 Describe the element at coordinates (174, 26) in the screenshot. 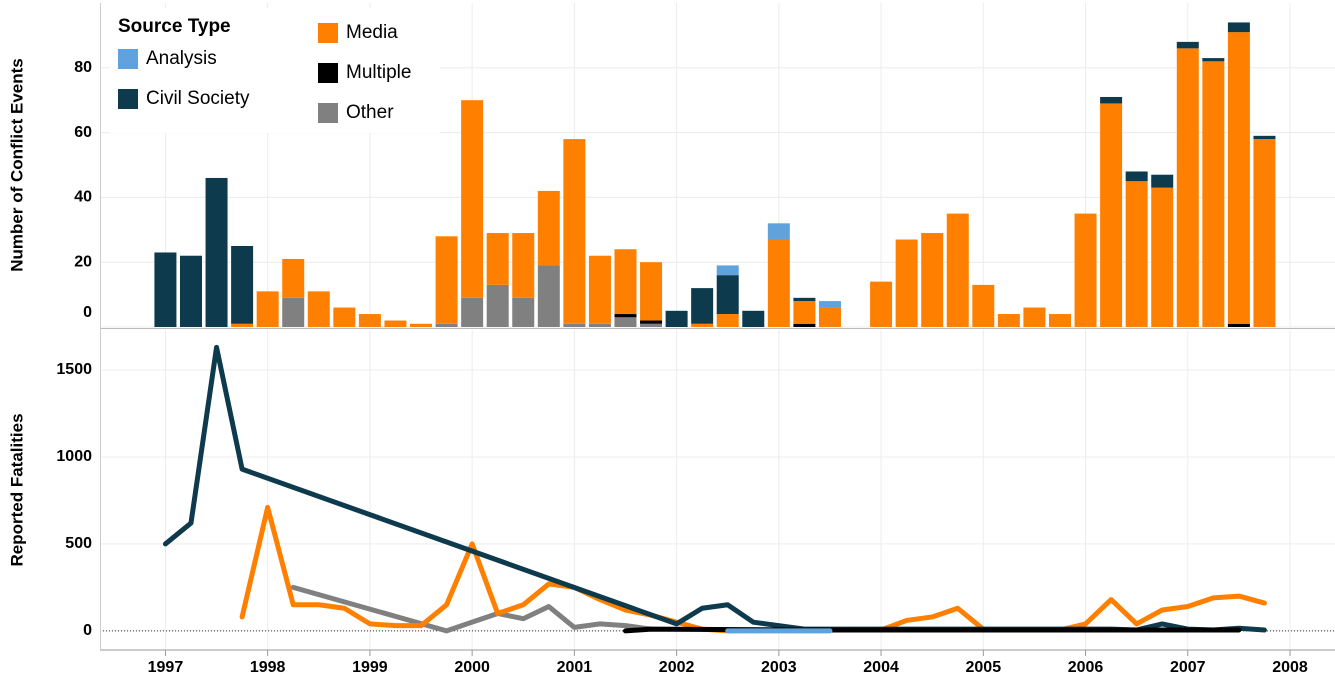

I see `legend-title: Source Type` at that location.